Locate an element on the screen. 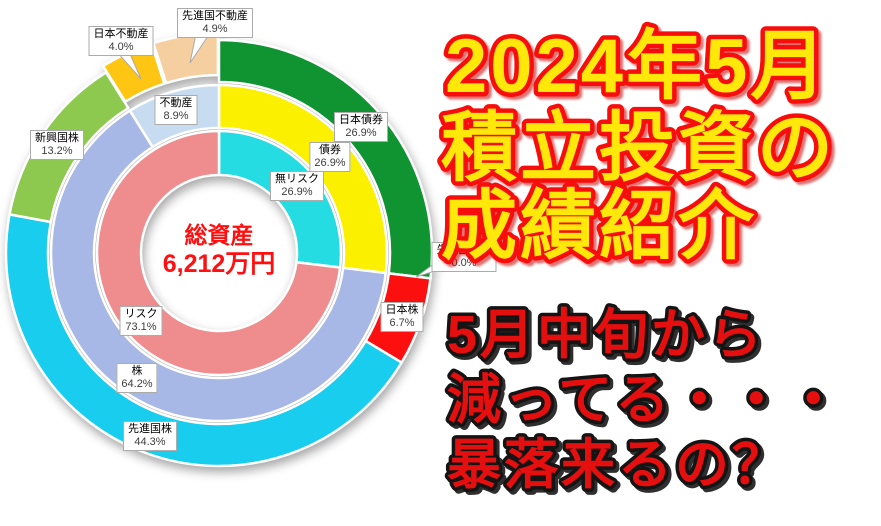 The height and width of the screenshot is (526, 881). subheadline-line-2: 減ってる・・・ is located at coordinates (645, 400).